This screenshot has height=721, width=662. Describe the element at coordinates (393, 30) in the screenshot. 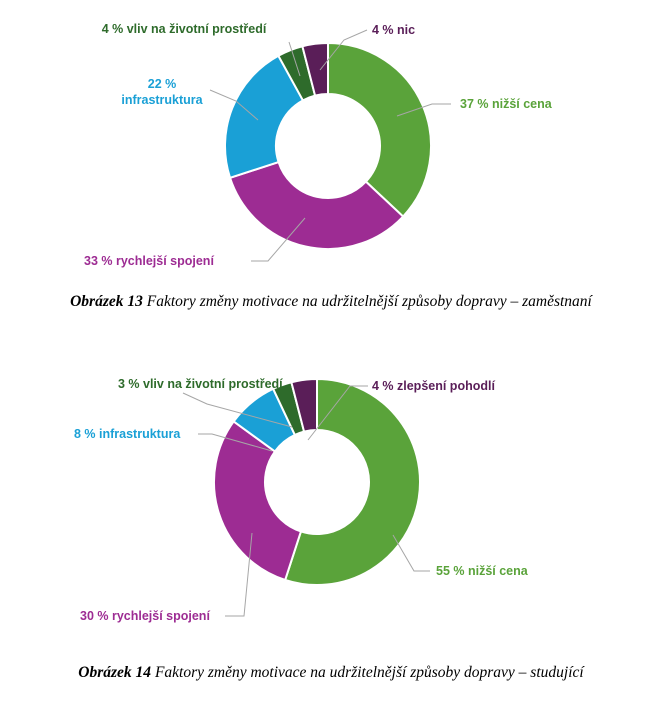

I see `data-label-5: 4 % nic` at that location.